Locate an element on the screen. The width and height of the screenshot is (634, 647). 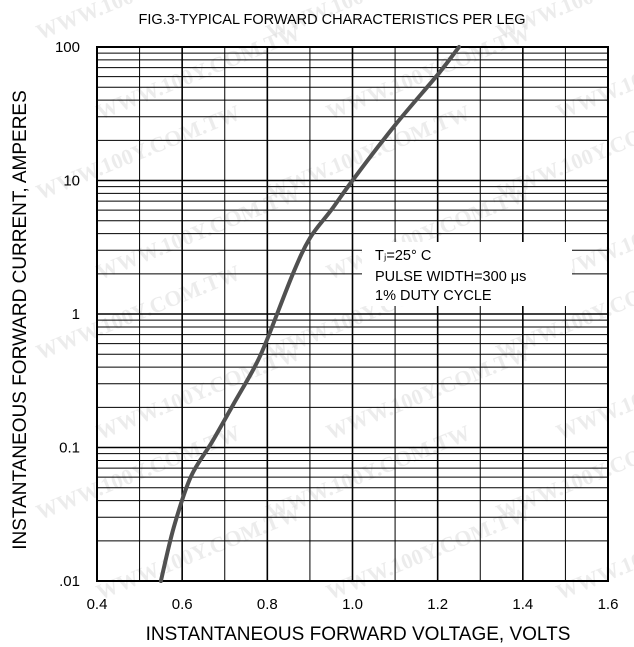
x-tick-label: 0.8 is located at coordinates (267, 604).